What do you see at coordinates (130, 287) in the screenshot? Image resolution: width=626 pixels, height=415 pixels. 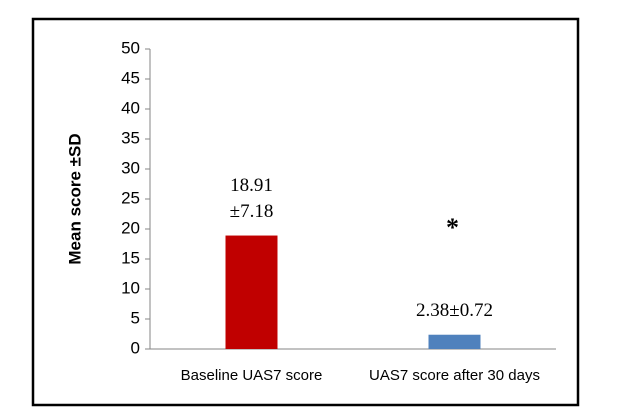 I see `y-tick-label: 10` at bounding box center [130, 287].